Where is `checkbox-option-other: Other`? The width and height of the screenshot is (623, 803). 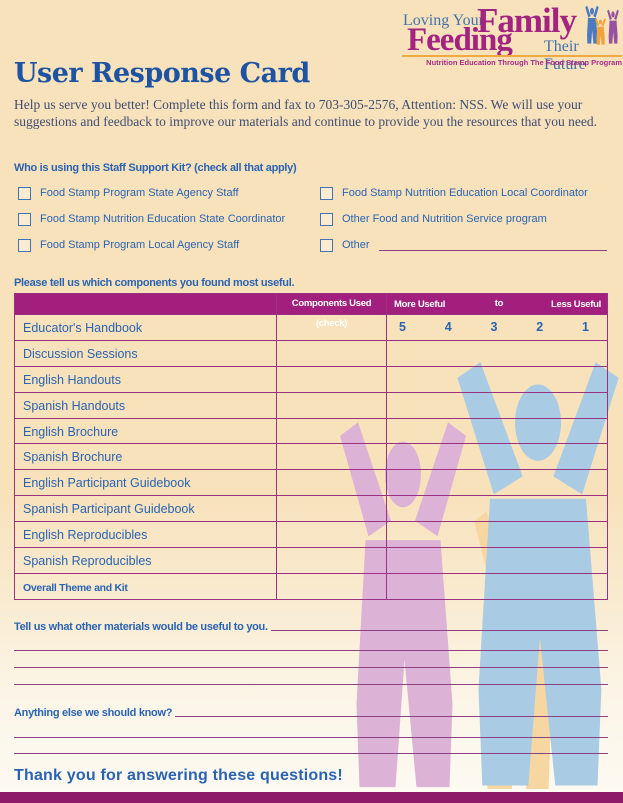 checkbox-option-other: Other is located at coordinates (464, 245).